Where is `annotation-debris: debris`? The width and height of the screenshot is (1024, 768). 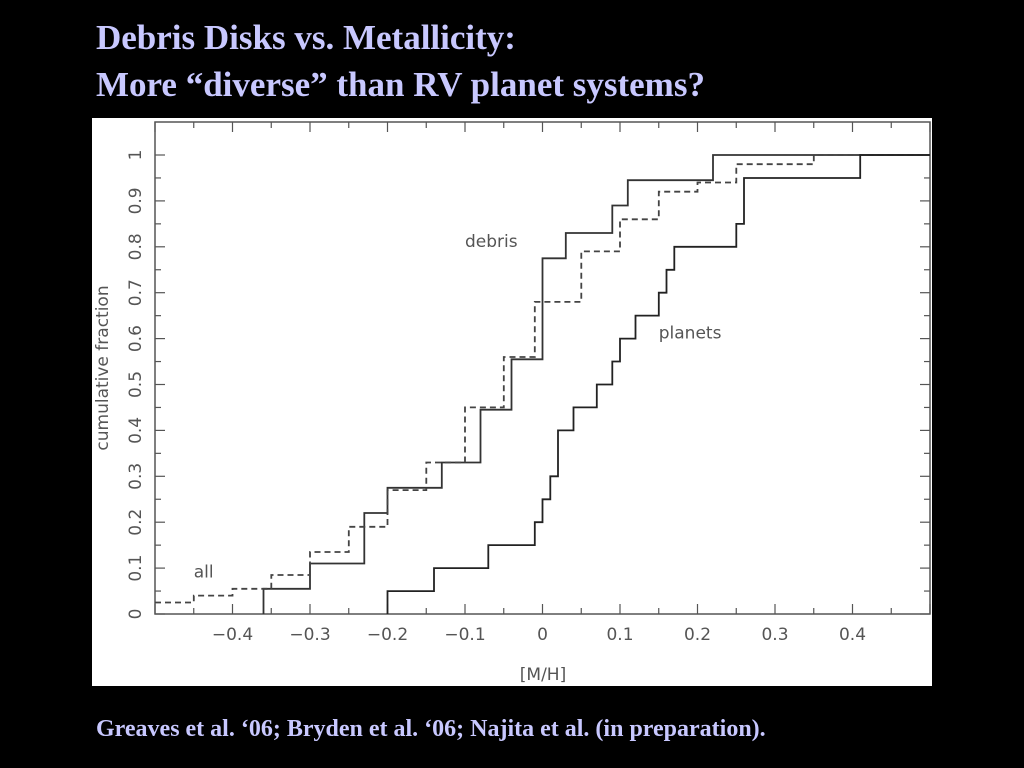
annotation-debris: debris is located at coordinates (491, 242).